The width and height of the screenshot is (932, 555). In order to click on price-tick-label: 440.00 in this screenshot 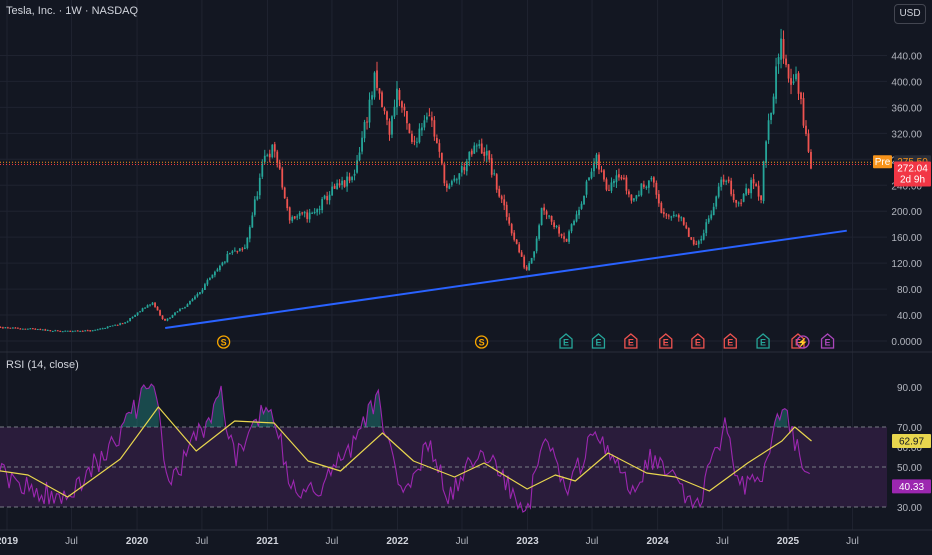, I will do `click(906, 56)`.